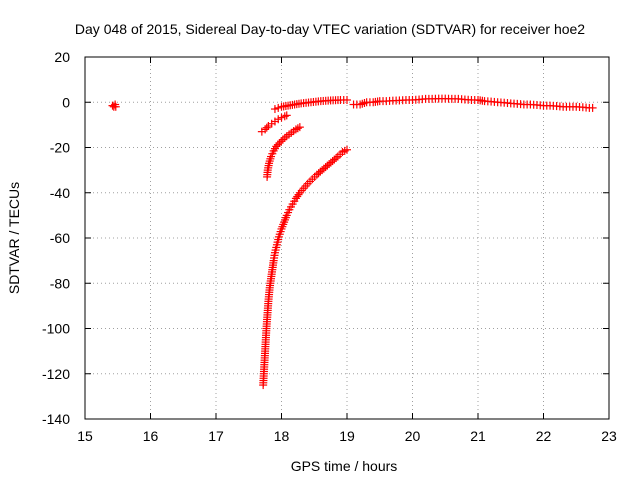 This screenshot has width=640, height=480. I want to click on x-tick-label: 23, so click(609, 436).